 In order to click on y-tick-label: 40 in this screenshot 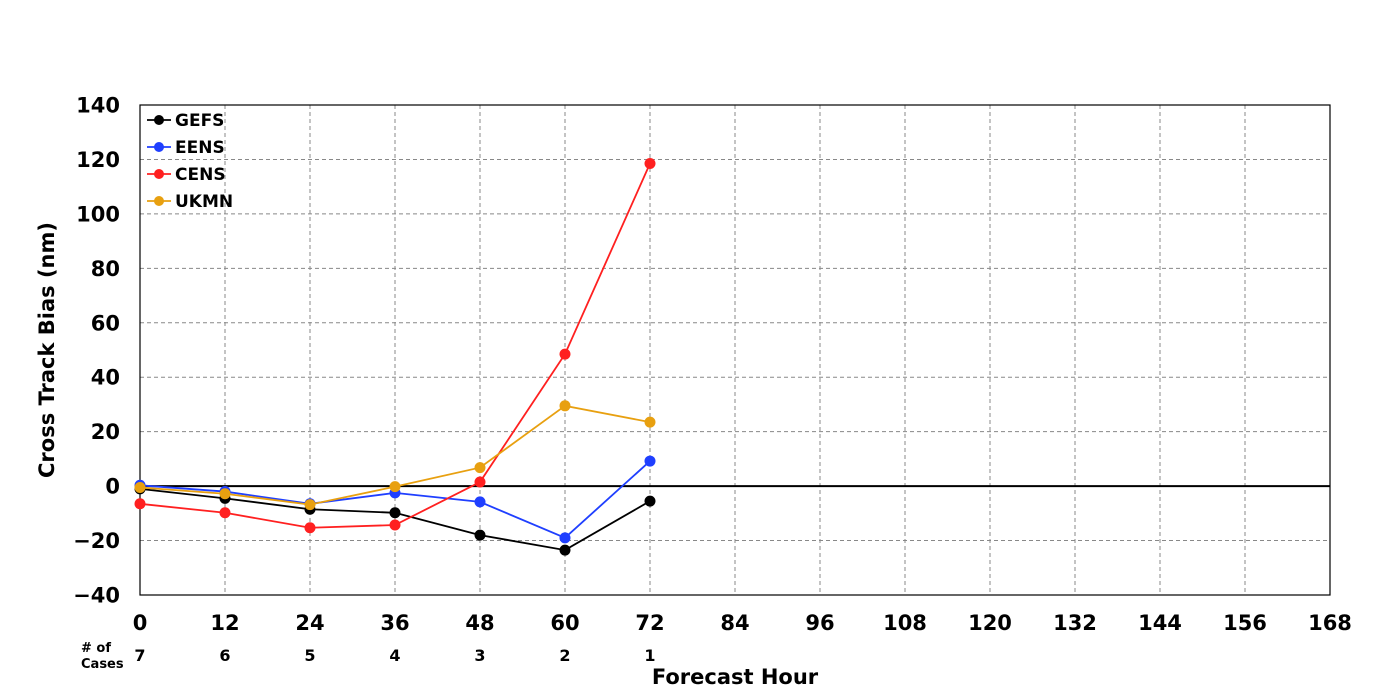, I will do `click(105, 378)`.